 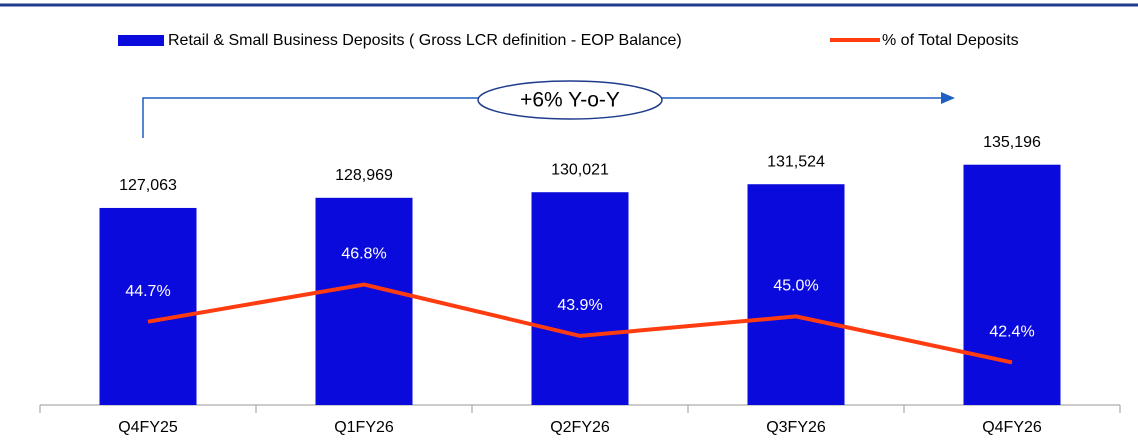 I want to click on bar-value-label: 127,063, so click(x=148, y=185).